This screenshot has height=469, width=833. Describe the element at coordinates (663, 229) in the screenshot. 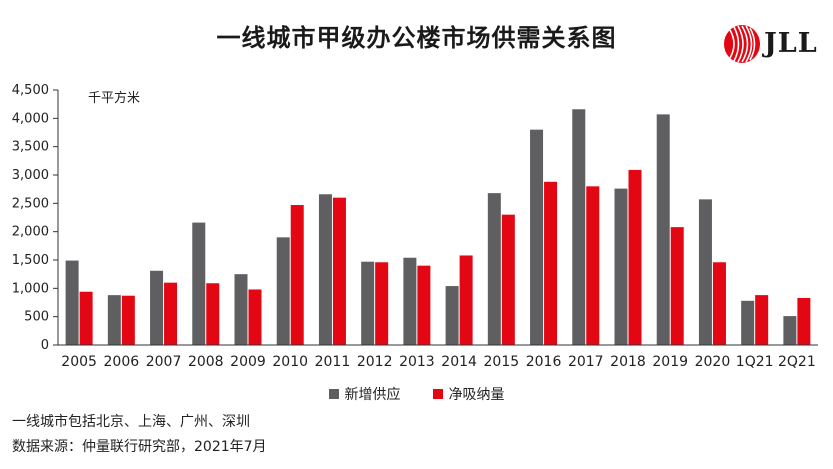

I see `bar-supply-2019` at that location.